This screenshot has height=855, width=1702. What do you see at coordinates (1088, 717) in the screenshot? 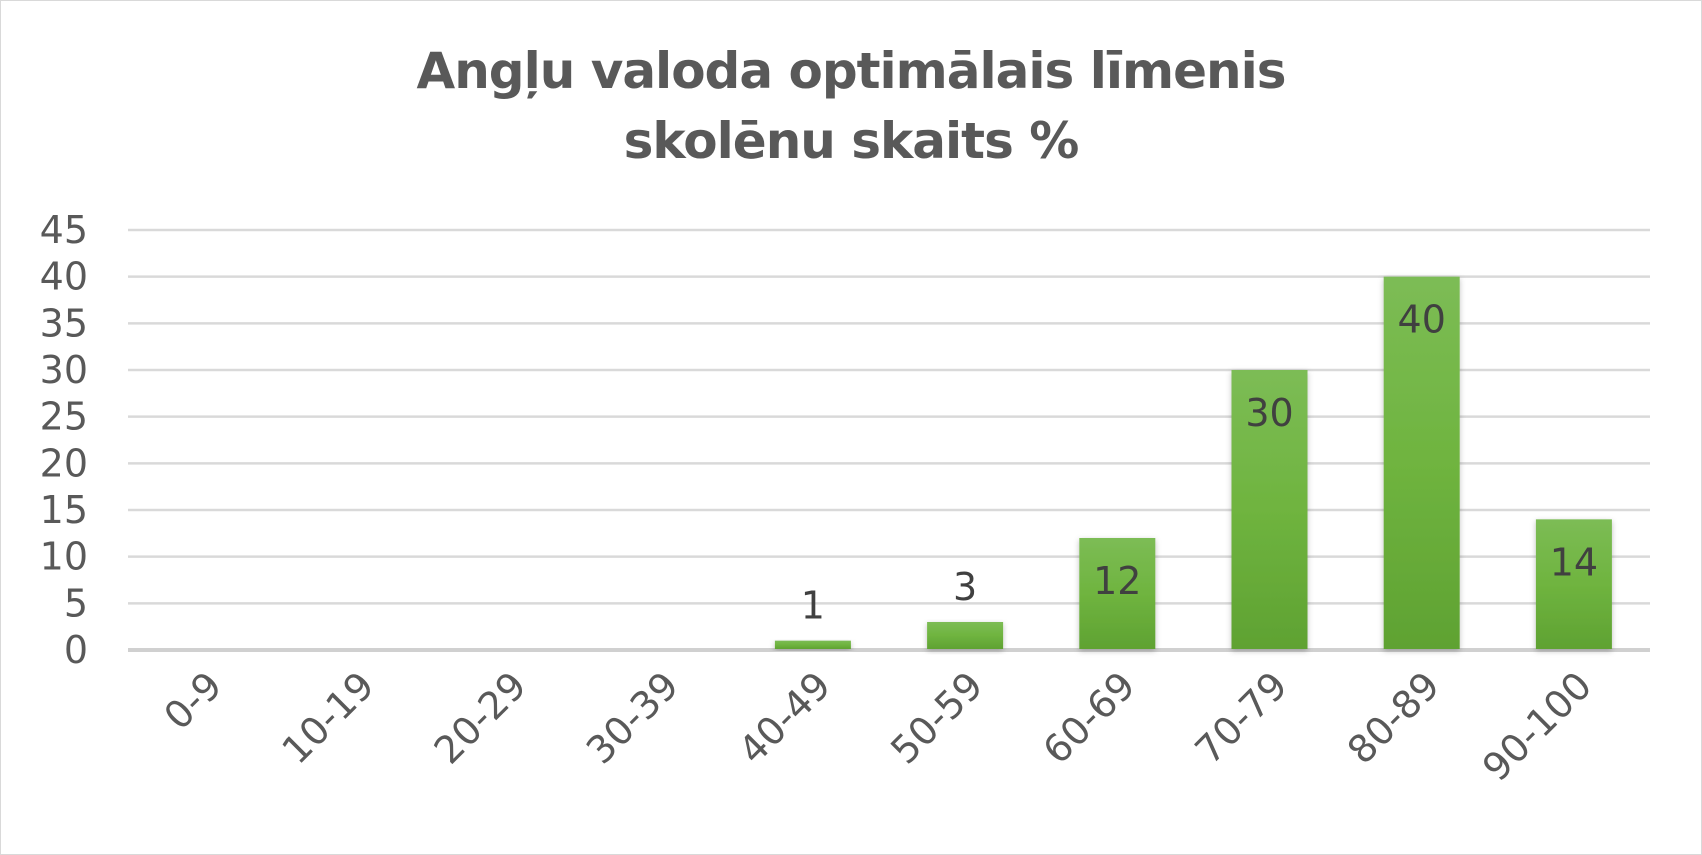
I see `x-tick-label: 60-69` at bounding box center [1088, 717].